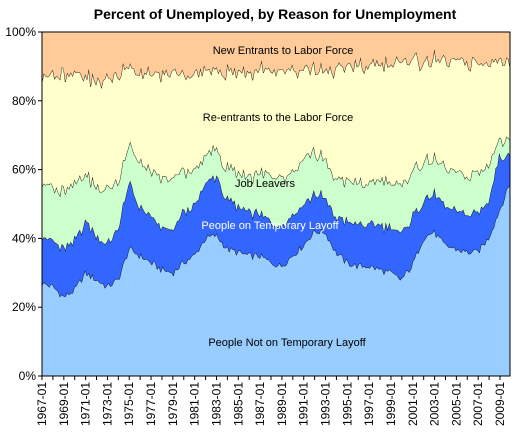 This screenshot has height=432, width=514. Describe the element at coordinates (24, 307) in the screenshot. I see `y-tick-label: 20%` at that location.